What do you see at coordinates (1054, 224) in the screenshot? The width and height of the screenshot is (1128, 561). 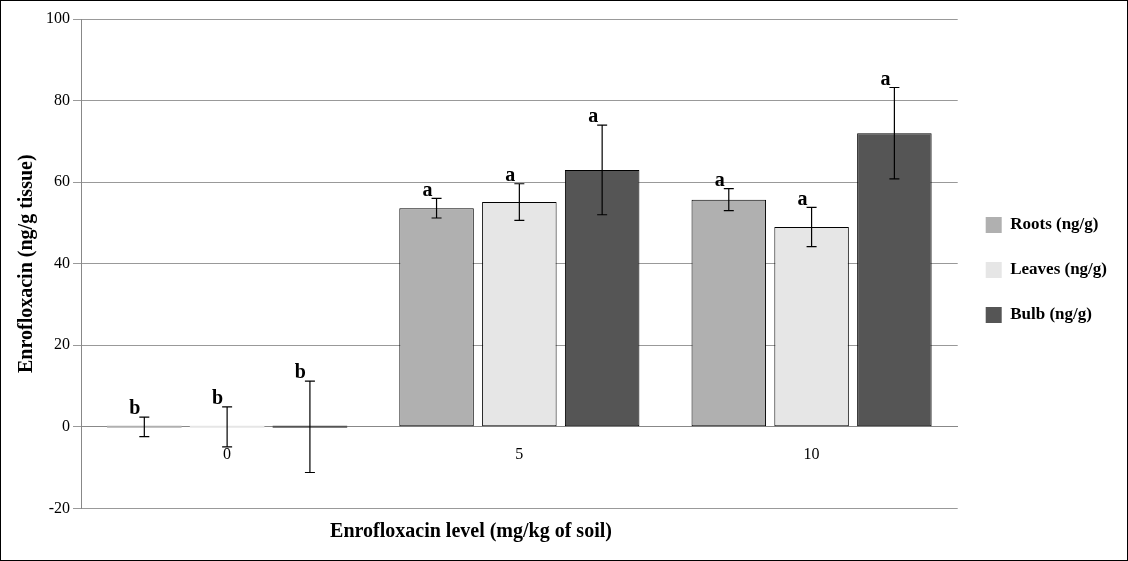 I see `legend-label: Roots (ng/g)` at bounding box center [1054, 224].